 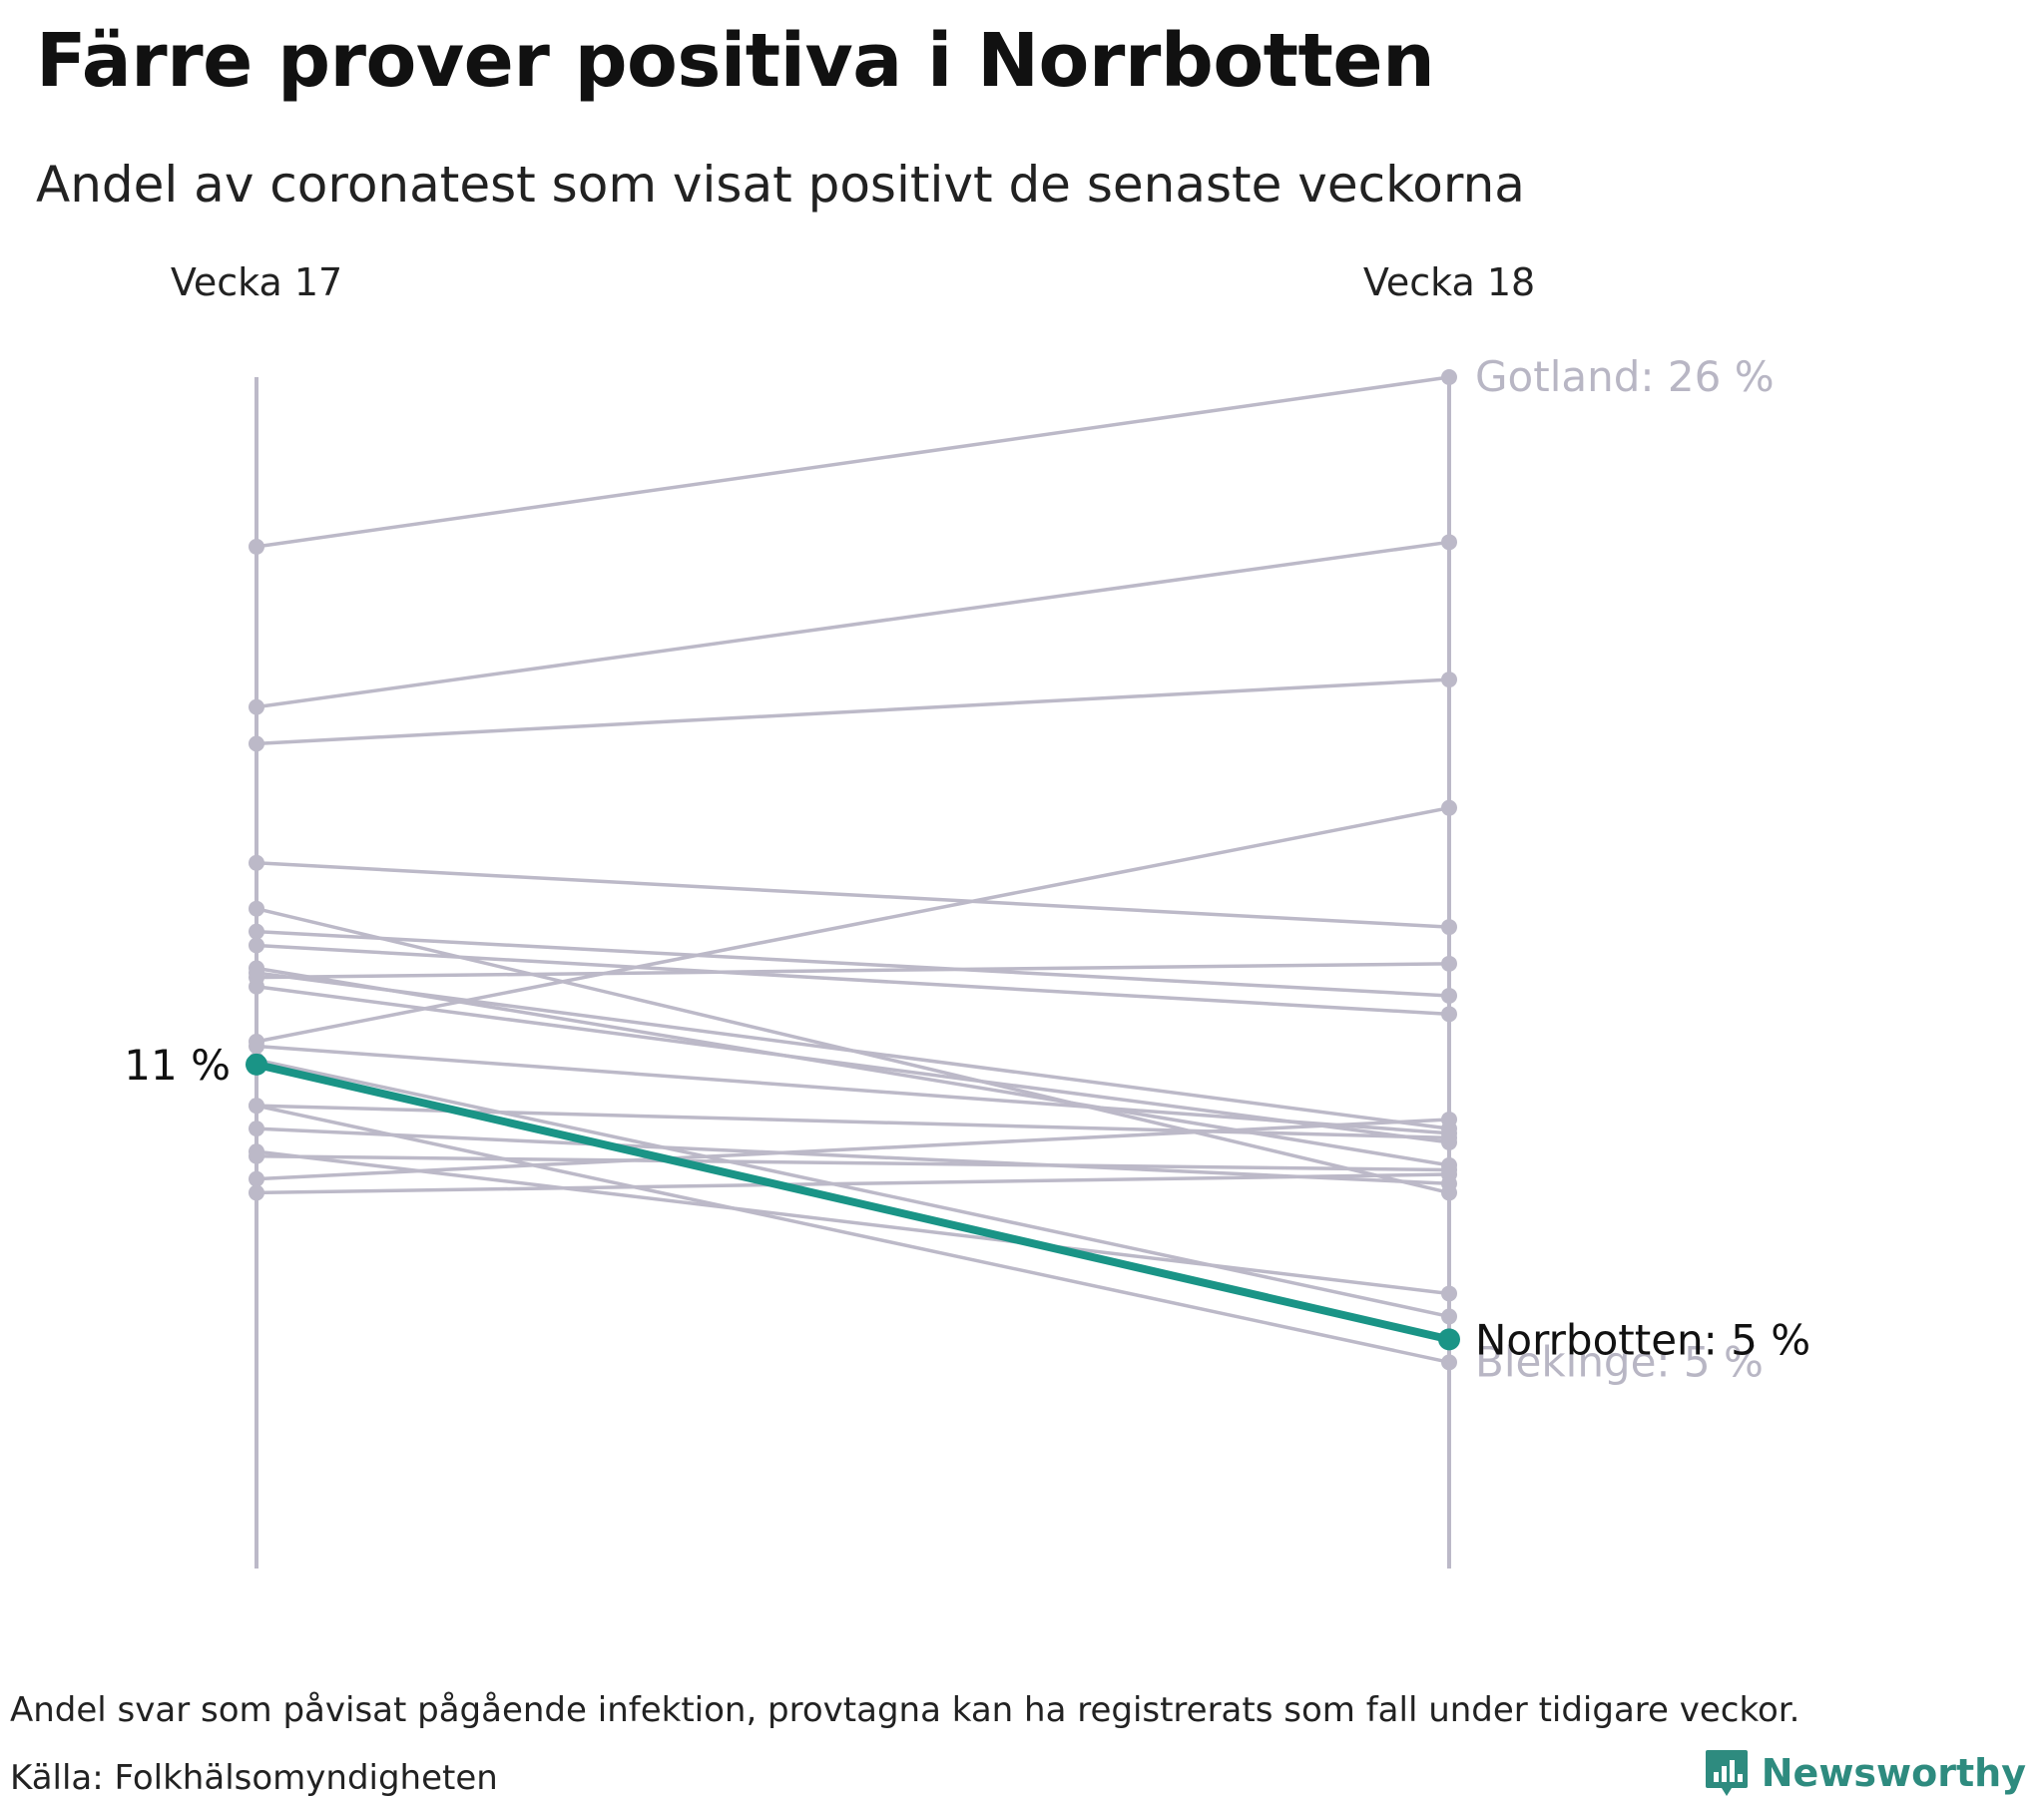 I want to click on source-note: Källa: Folkhälsomyndigheten, so click(x=254, y=1778).